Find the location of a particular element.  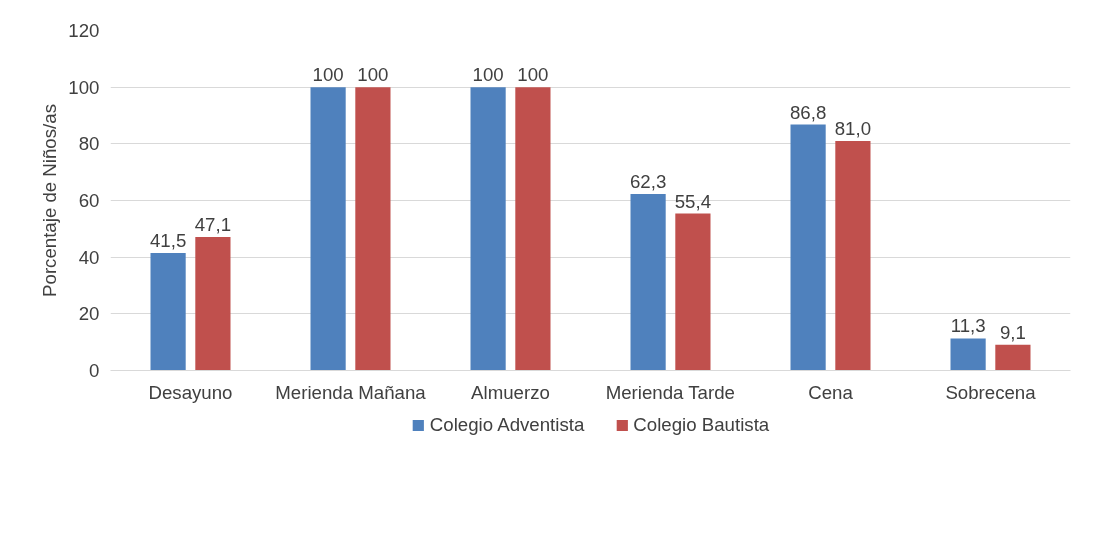

x-tick-label: Desayuno is located at coordinates (190, 392).